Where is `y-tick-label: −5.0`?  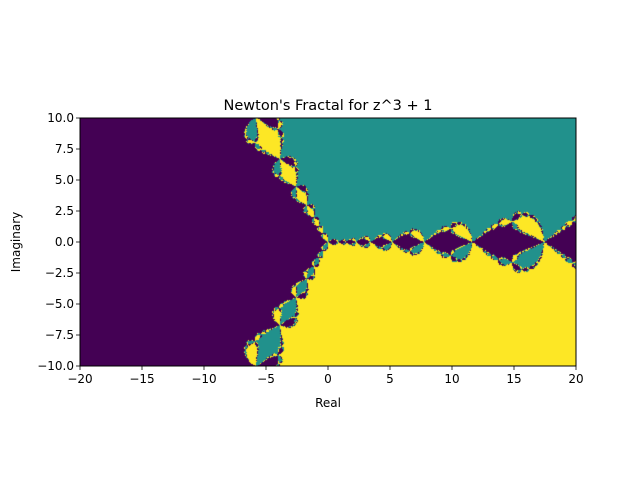
y-tick-label: −5.0 is located at coordinates (59, 304).